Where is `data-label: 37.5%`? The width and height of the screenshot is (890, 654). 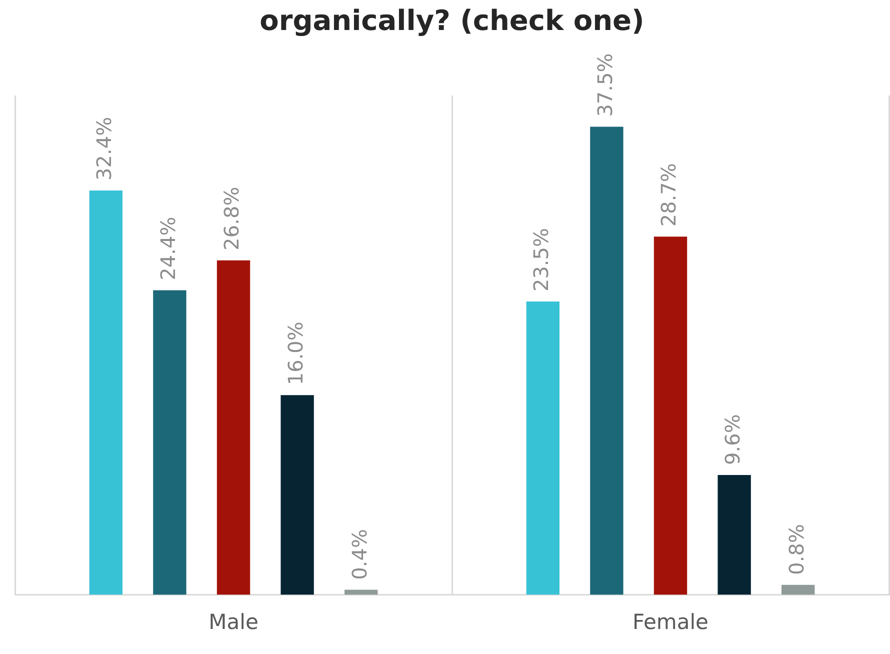
data-label: 37.5% is located at coordinates (604, 85).